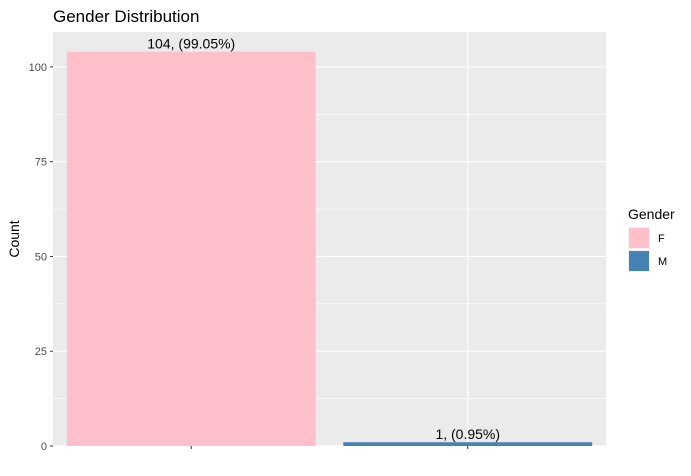 The height and width of the screenshot is (476, 691). What do you see at coordinates (468, 444) in the screenshot?
I see `bar-m` at bounding box center [468, 444].